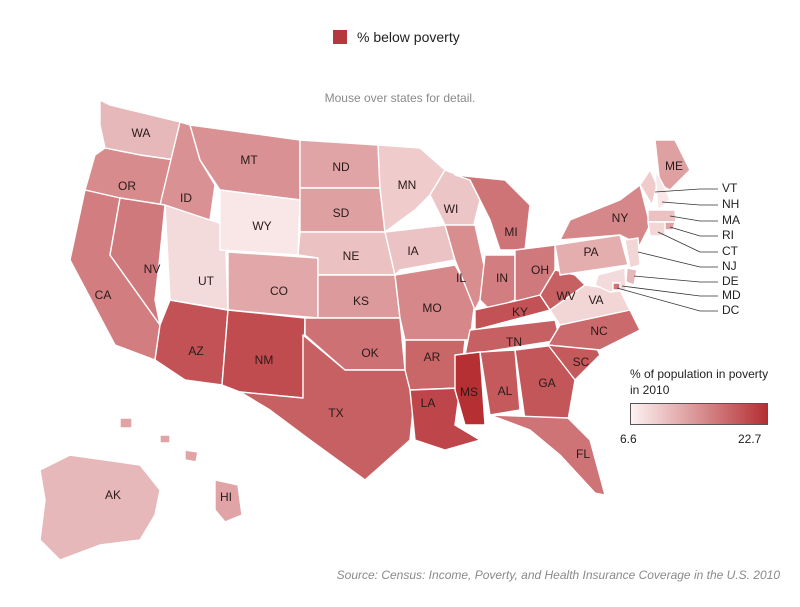  I want to click on leader-line-vt, so click(686, 190).